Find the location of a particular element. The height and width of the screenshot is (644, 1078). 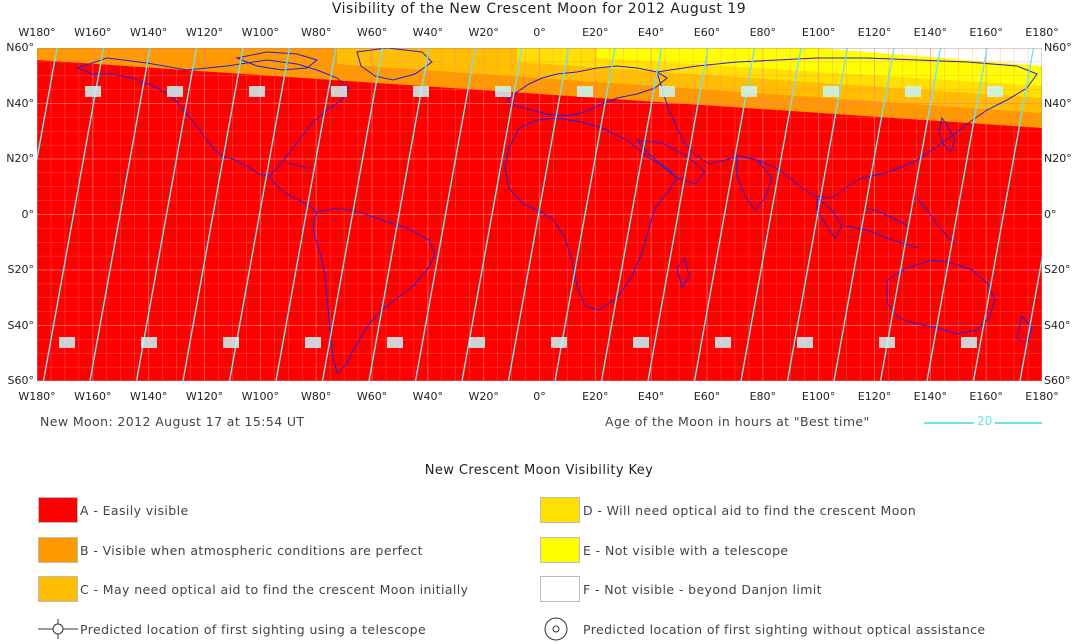

lon-label-top: W140° is located at coordinates (148, 32).